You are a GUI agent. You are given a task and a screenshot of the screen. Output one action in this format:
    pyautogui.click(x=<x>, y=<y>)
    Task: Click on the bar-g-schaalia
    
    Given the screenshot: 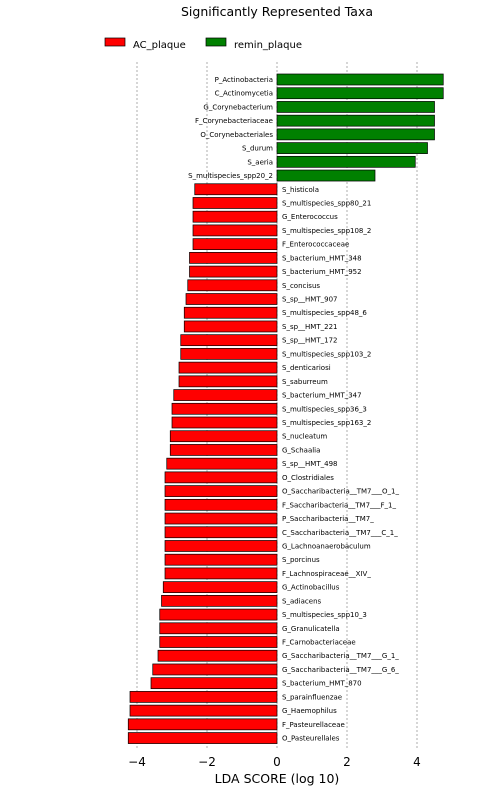 What is the action you would take?
    pyautogui.click(x=223, y=450)
    